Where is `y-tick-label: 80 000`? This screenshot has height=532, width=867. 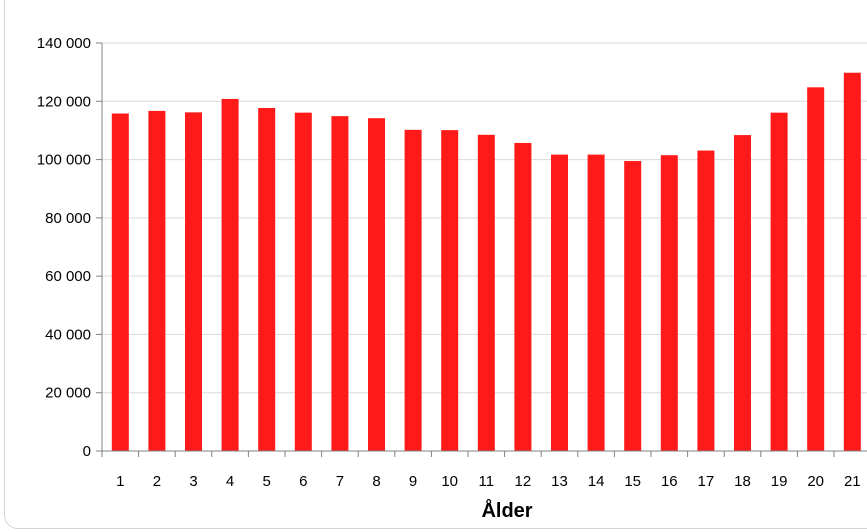
y-tick-label: 80 000 is located at coordinates (68, 218).